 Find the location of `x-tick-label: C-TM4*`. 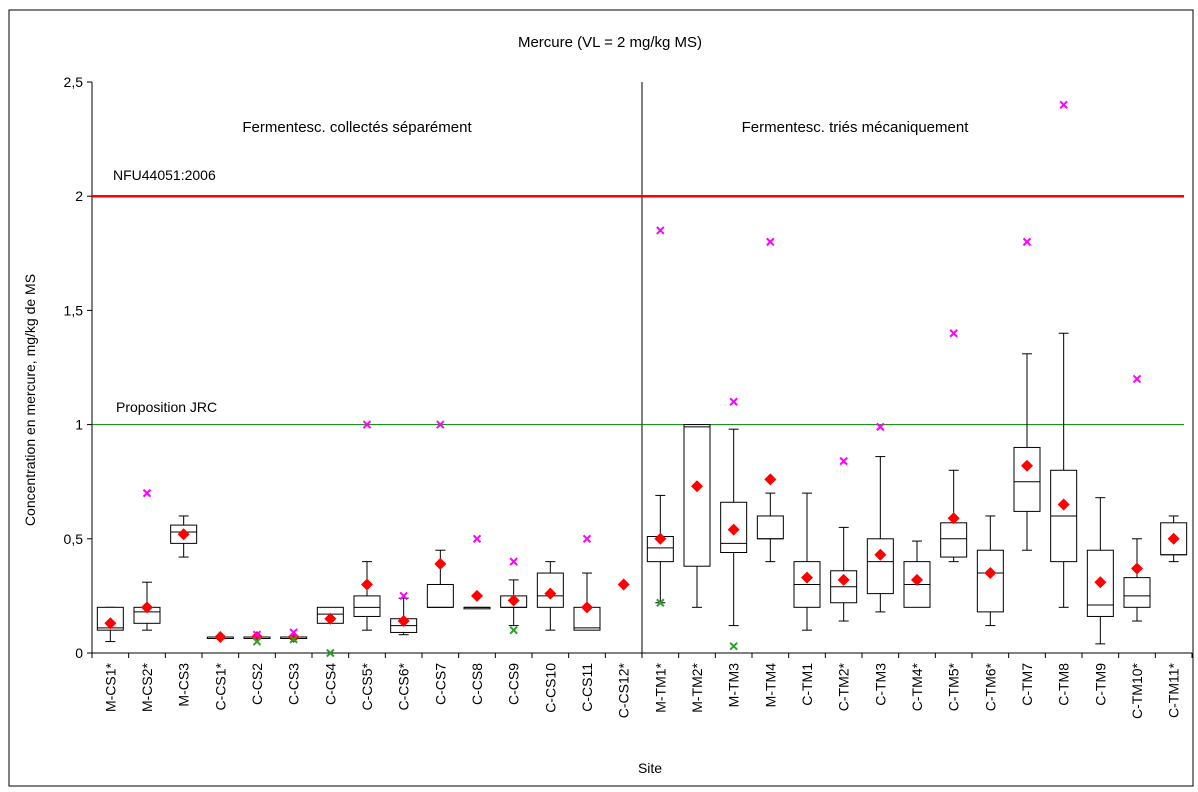

x-tick-label: C-TM4* is located at coordinates (917, 686).